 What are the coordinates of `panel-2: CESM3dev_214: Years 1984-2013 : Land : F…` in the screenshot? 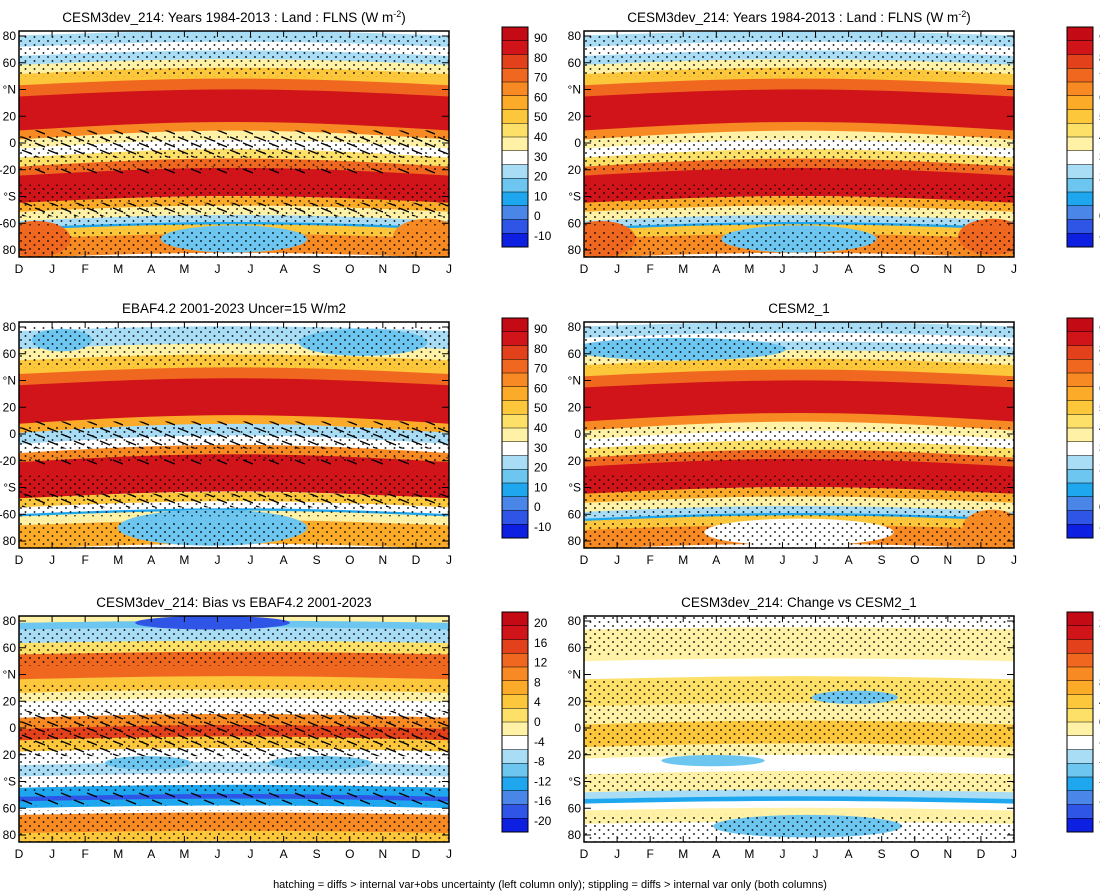 It's located at (834, 142).